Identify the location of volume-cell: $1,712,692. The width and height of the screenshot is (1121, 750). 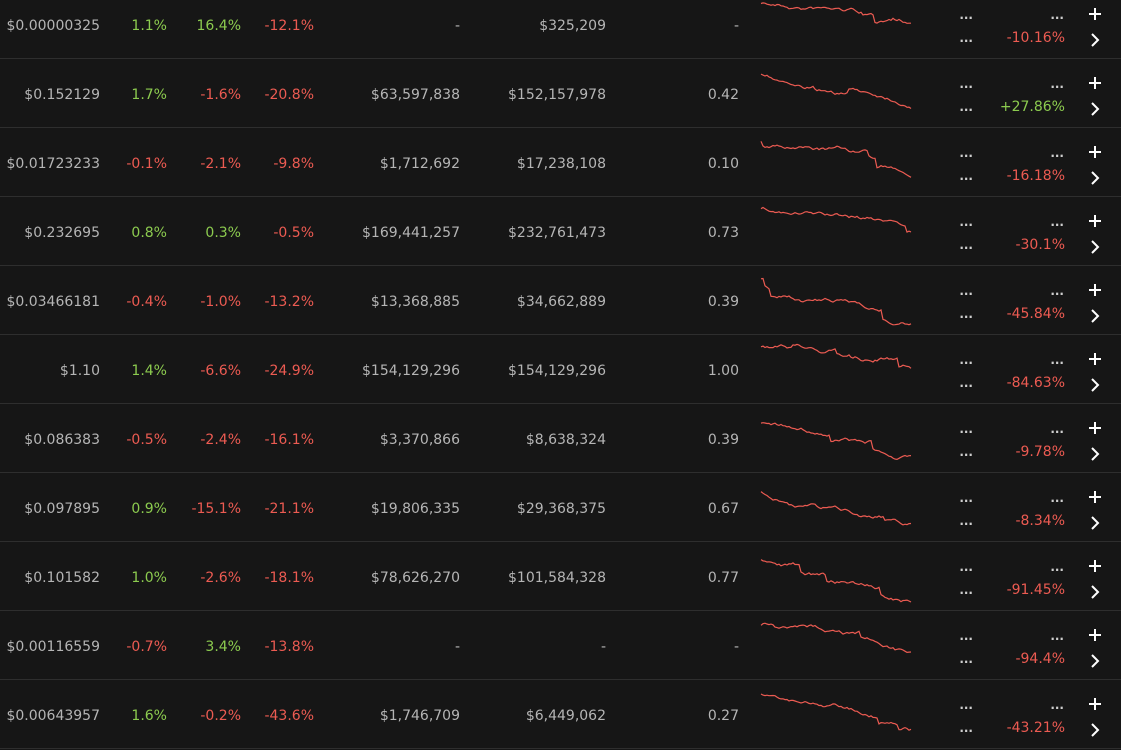
(419, 164).